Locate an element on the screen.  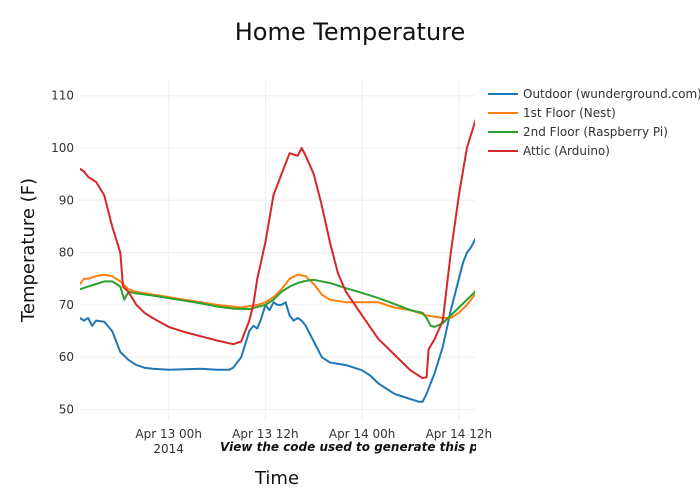
legend-item: Outdoor (wunderground.com) is located at coordinates (594, 94).